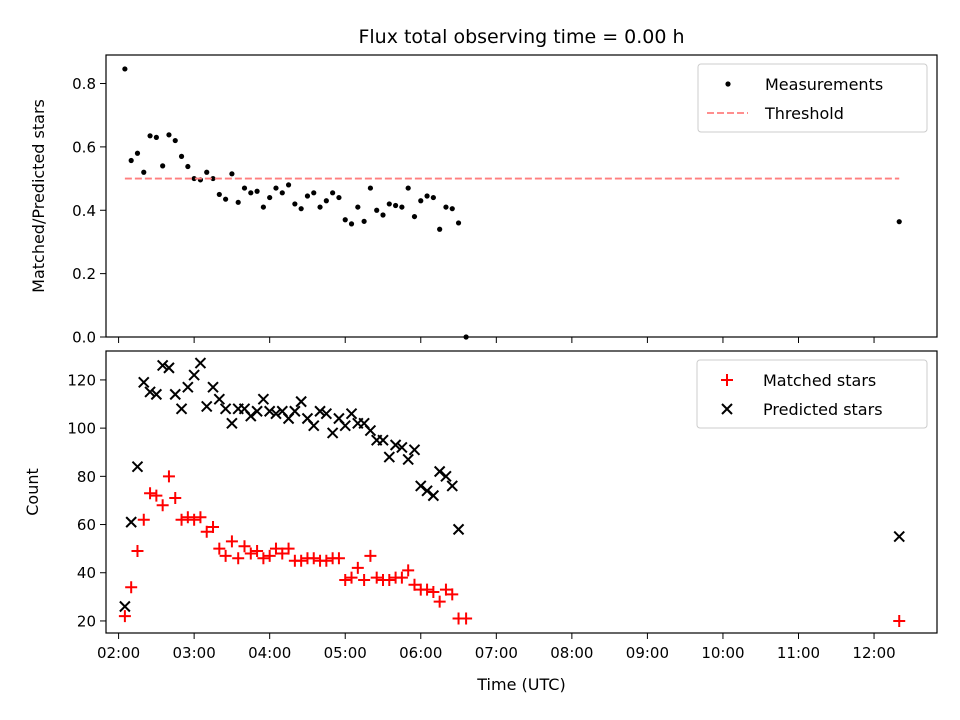 The image size is (960, 720). Describe the element at coordinates (194, 653) in the screenshot. I see `x-tick-label: 03:00` at that location.